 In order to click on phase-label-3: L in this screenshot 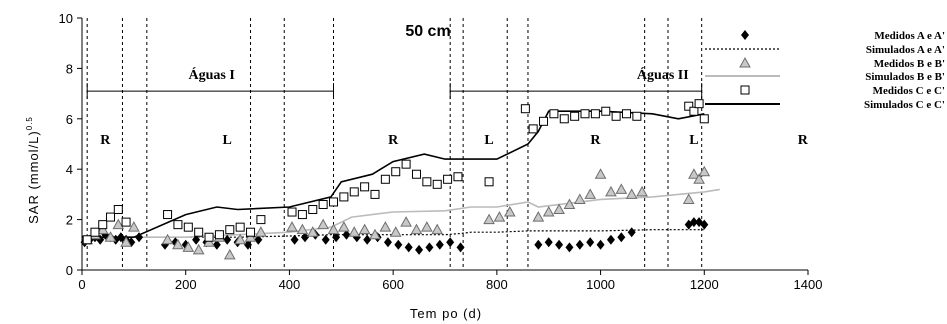, I will do `click(488, 140)`.